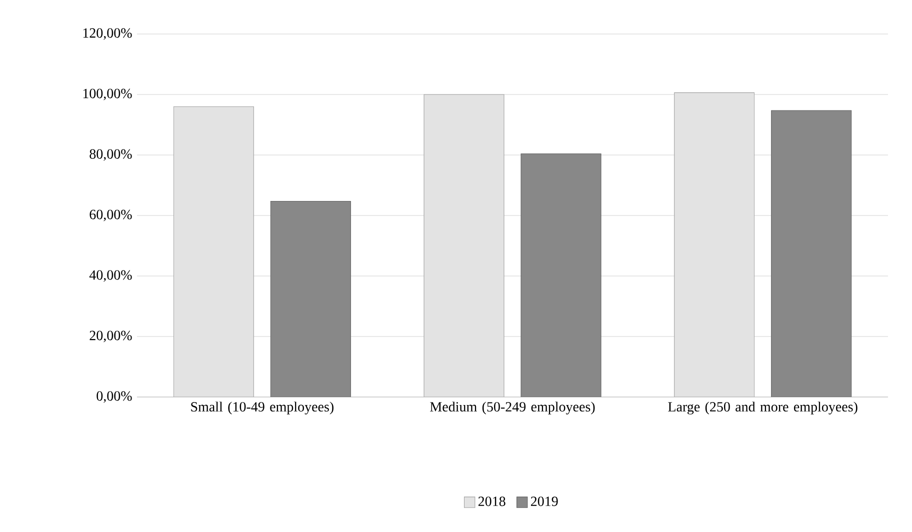  I want to click on x-tick-label: Medium (50-249 employees), so click(512, 408).